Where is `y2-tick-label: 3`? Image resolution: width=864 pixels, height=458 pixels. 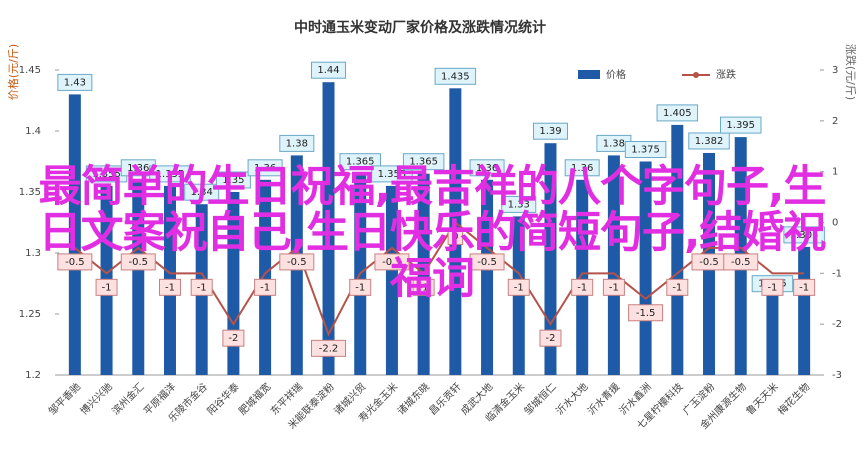
y2-tick-label: 3 is located at coordinates (835, 70).